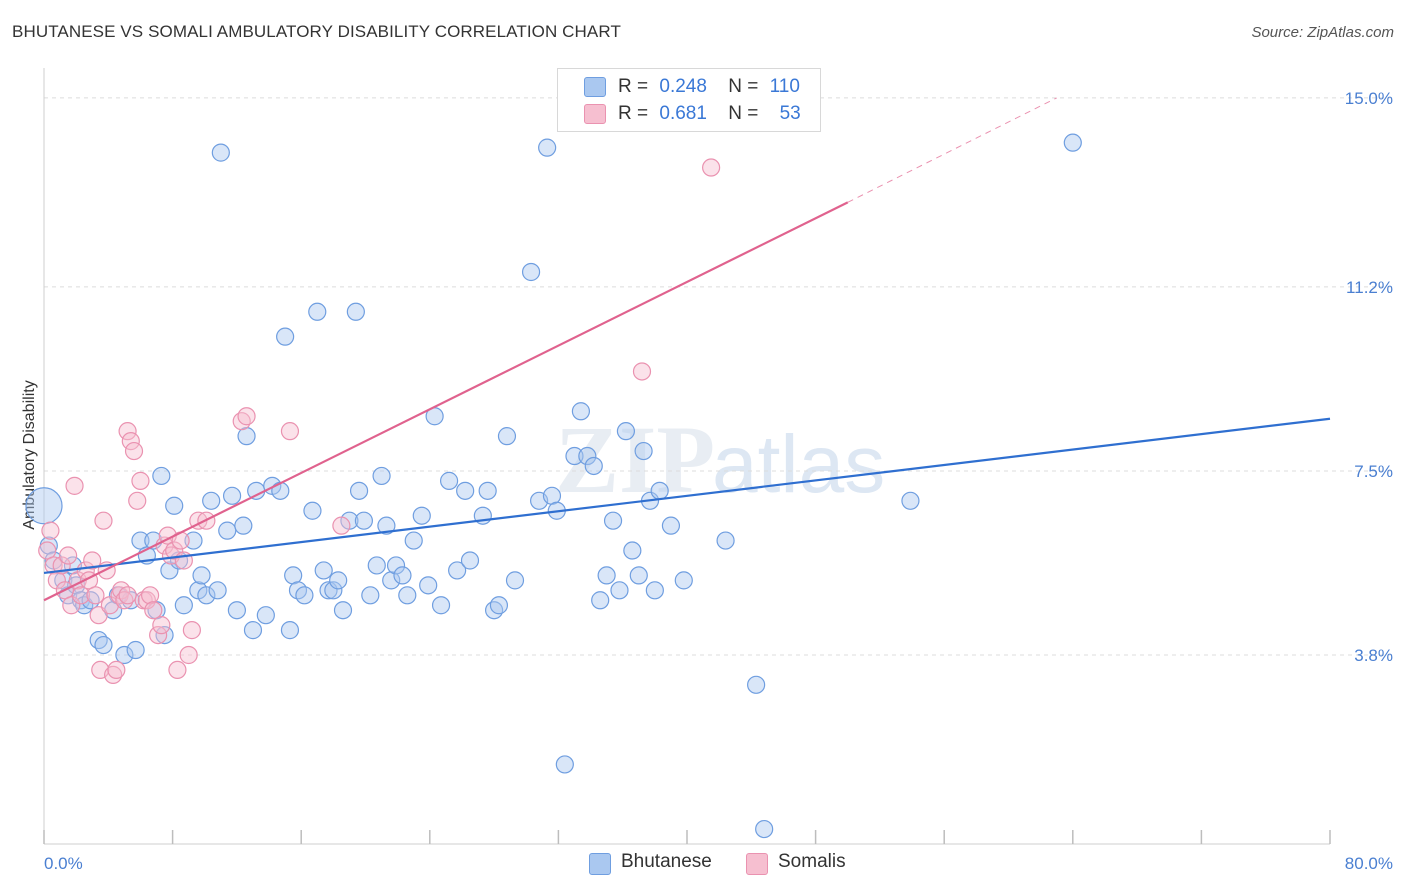 Image resolution: width=1406 pixels, height=892 pixels. Describe the element at coordinates (633, 113) in the screenshot. I see `legend-r-label: R =` at that location.